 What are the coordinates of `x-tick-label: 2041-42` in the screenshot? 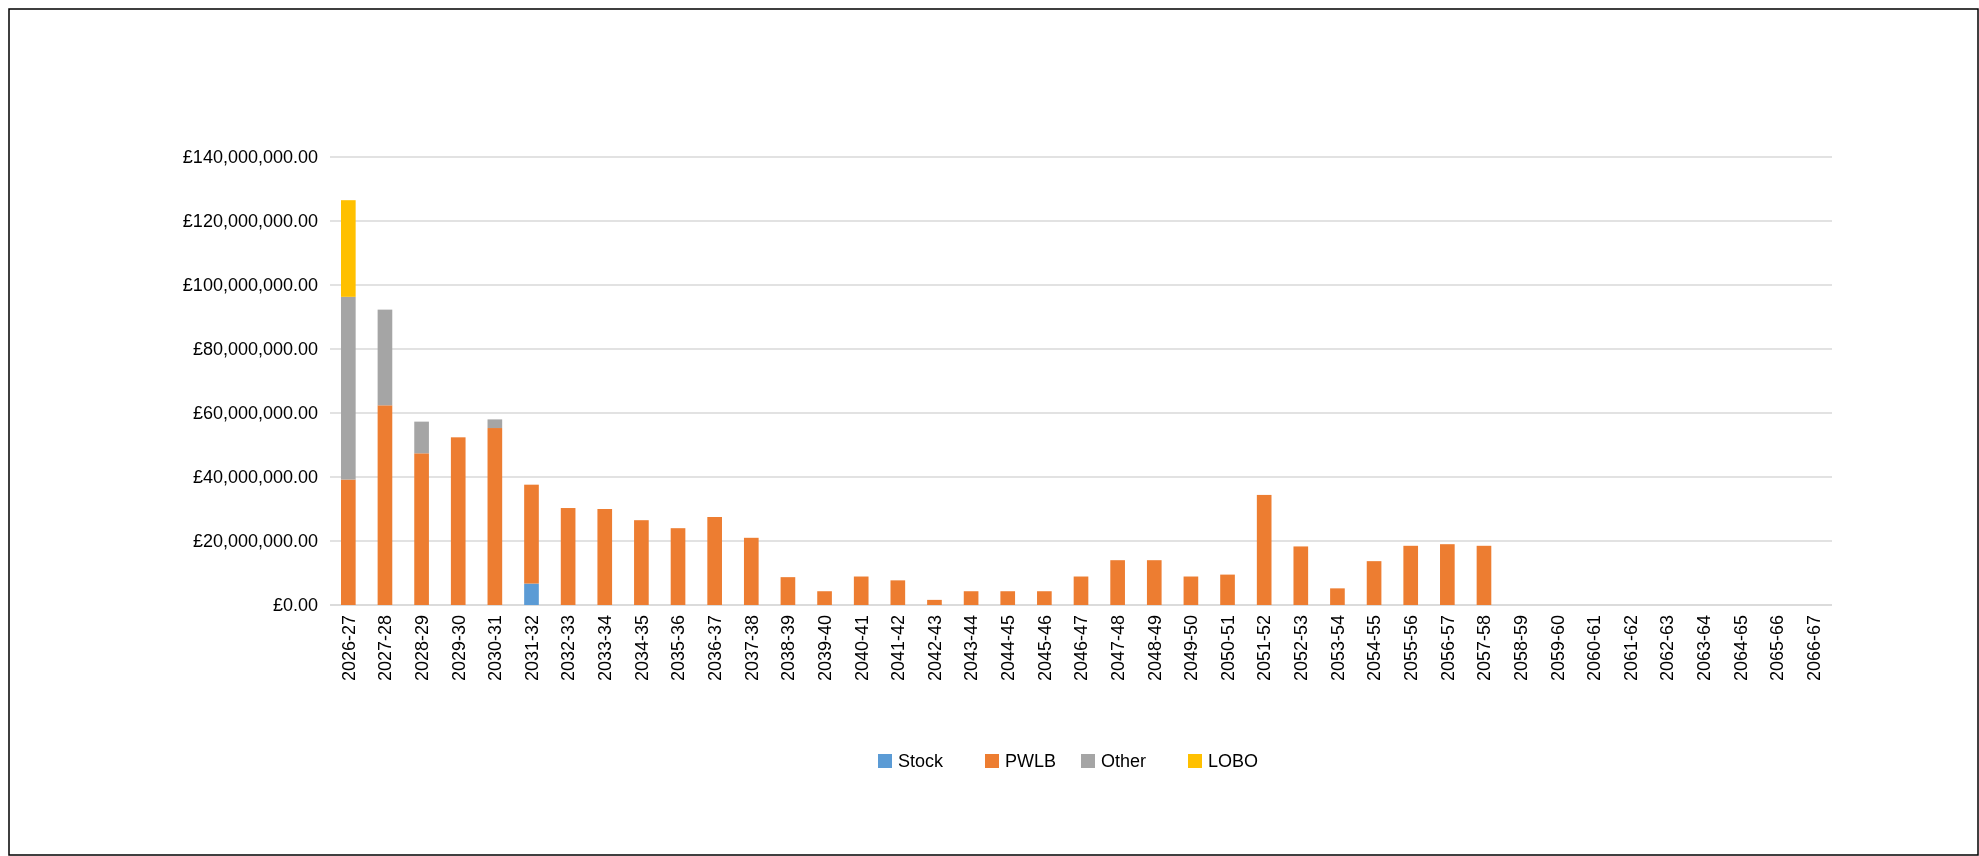 It's located at (898, 648).